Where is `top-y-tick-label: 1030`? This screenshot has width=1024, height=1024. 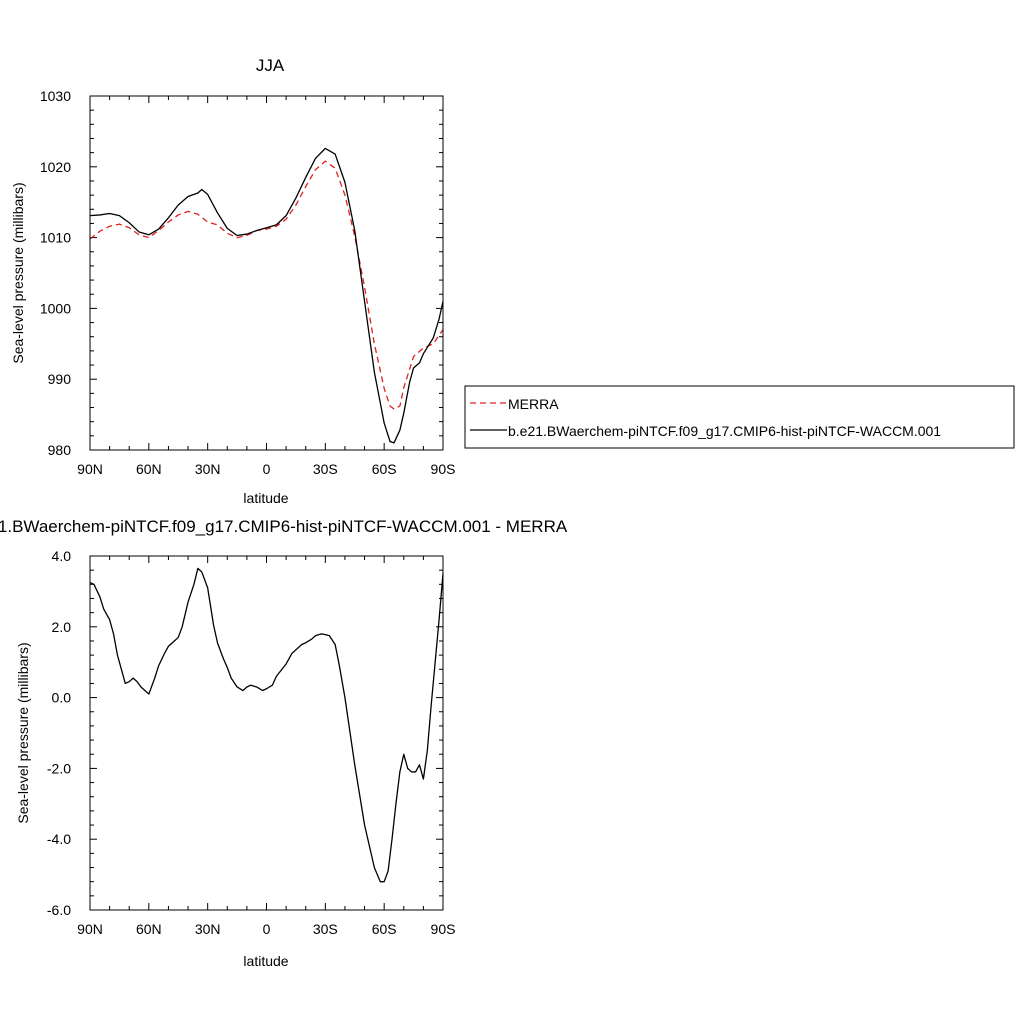
top-y-tick-label: 1030 is located at coordinates (55, 96).